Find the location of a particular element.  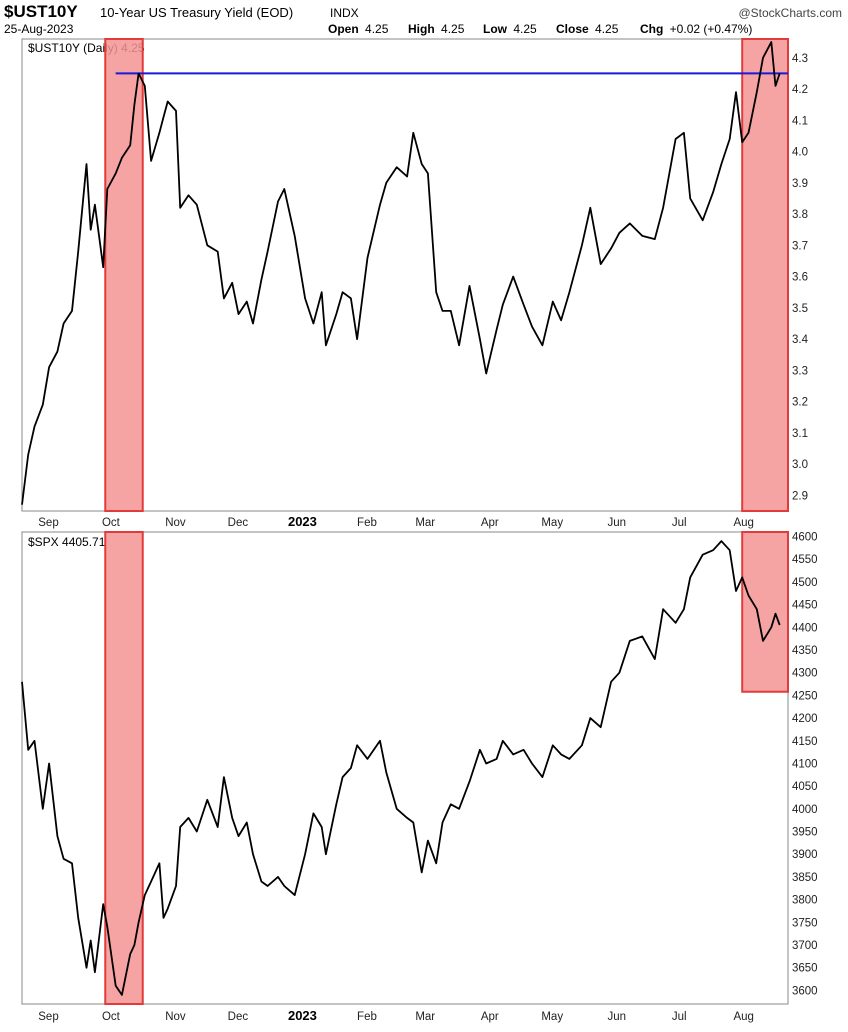

bottom-x-tick-label: Jul is located at coordinates (679, 1017).